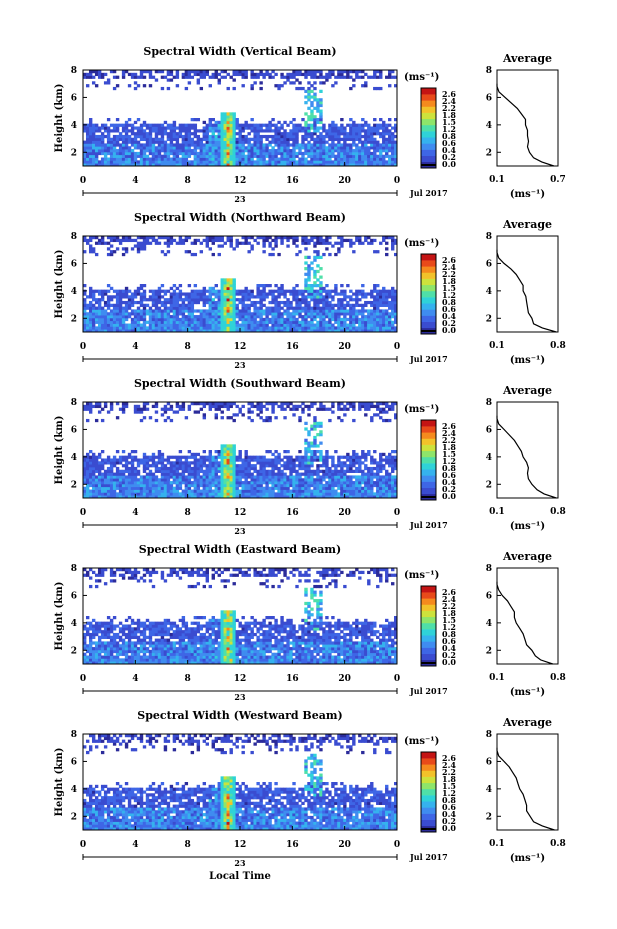 Image resolution: width=617 pixels, height=929 pixels. Describe the element at coordinates (428, 128) in the screenshot. I see `colorbar-swatch` at that location.